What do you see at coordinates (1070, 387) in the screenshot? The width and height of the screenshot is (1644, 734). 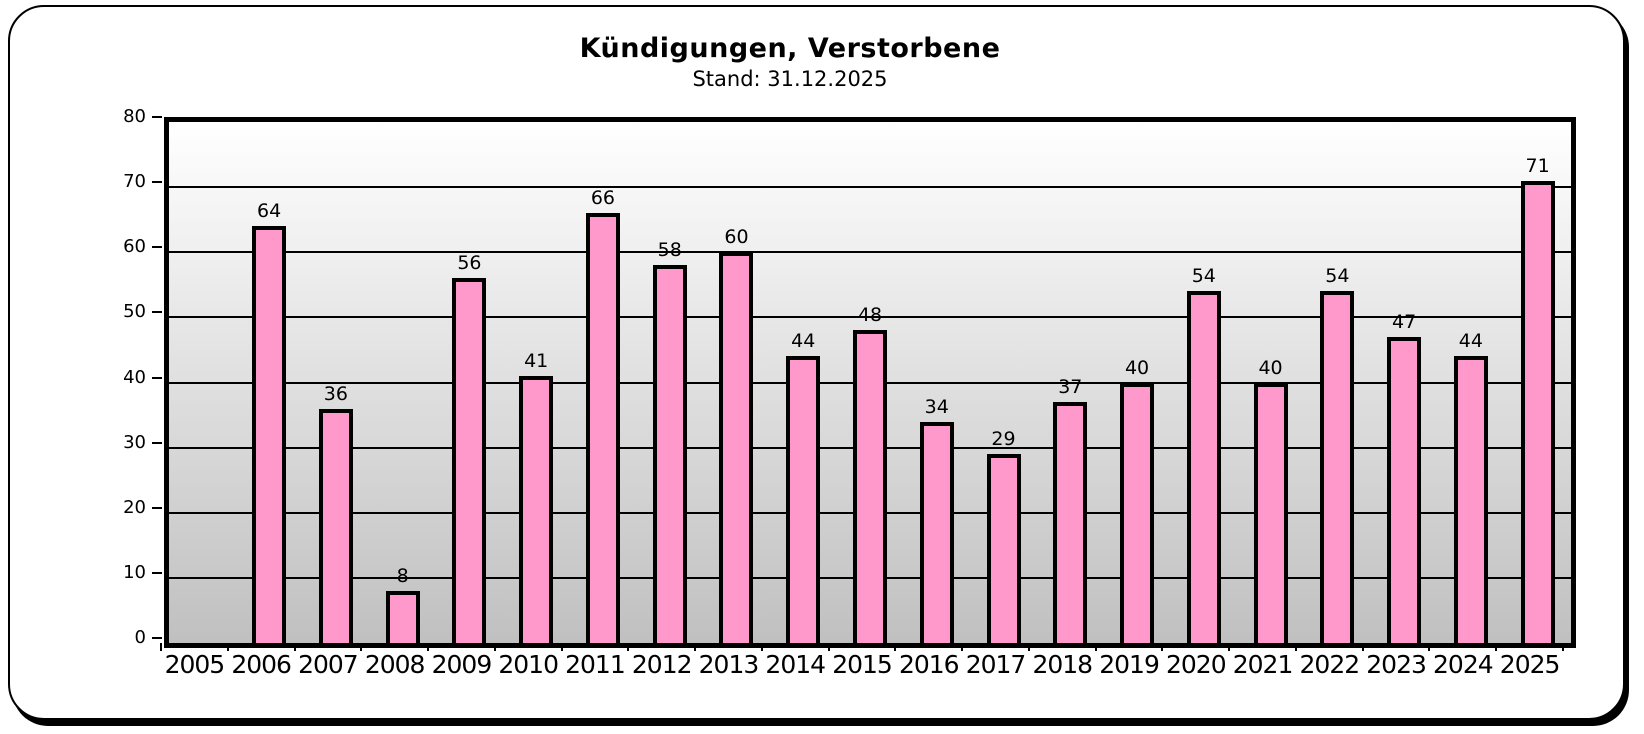 I see `bar-value-label: 37` at bounding box center [1070, 387].